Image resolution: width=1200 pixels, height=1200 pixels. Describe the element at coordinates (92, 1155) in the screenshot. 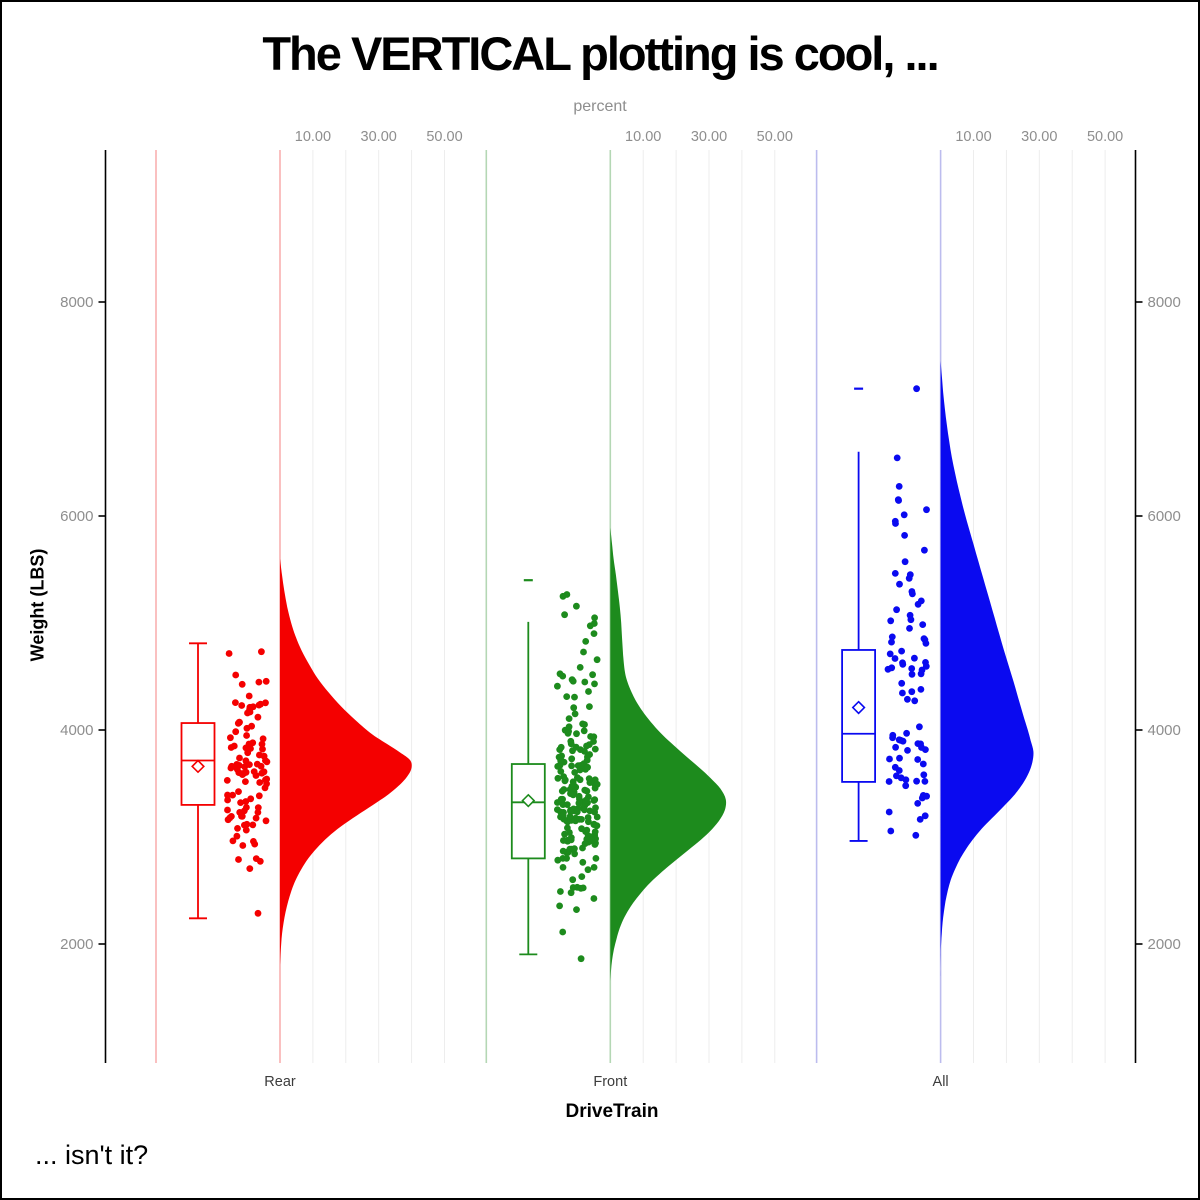

I see `footnote: ... isn't it?` at that location.